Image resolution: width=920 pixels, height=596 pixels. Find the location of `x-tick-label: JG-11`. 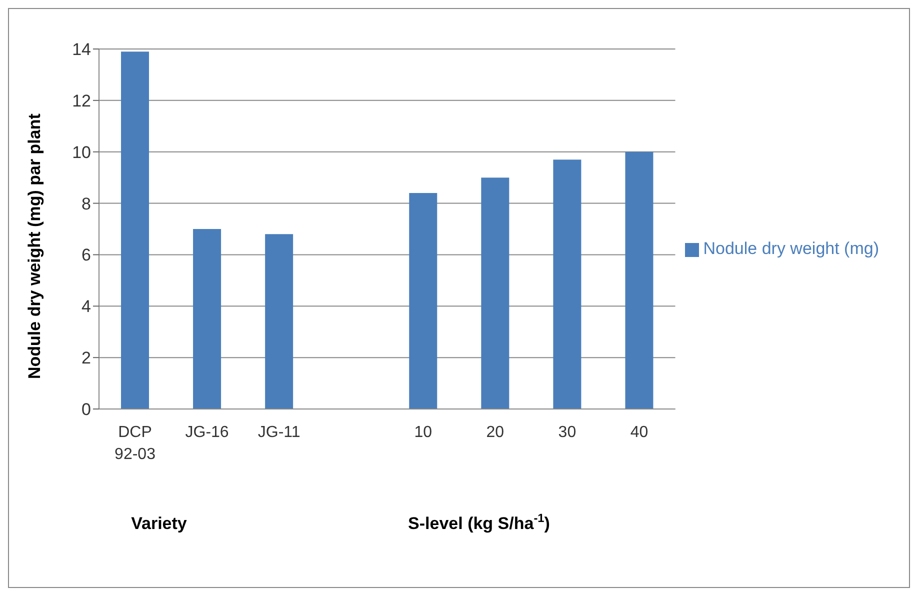

x-tick-label: JG-11 is located at coordinates (279, 432).